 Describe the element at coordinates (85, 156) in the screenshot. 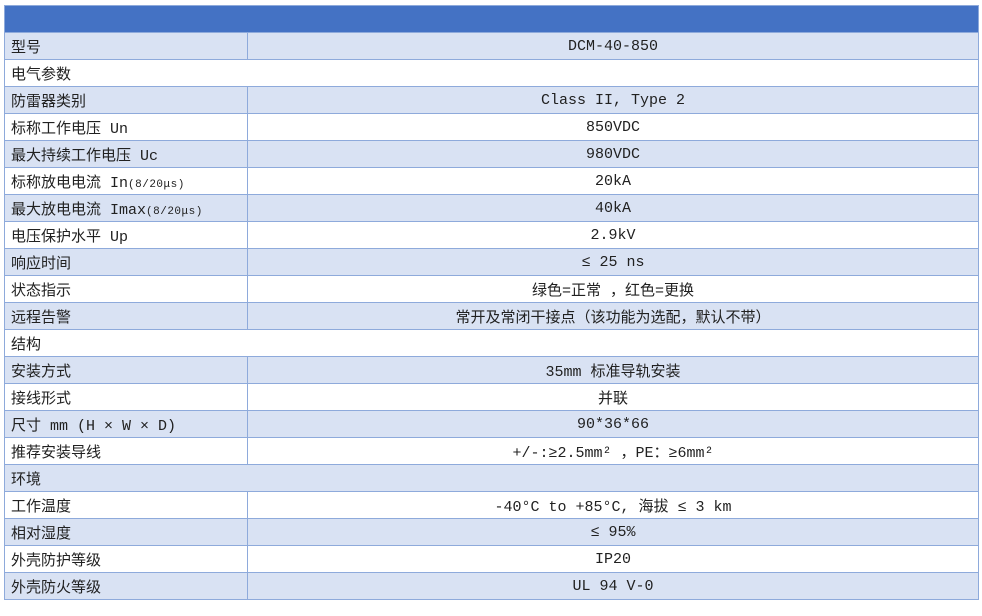

I see `param-label-text: 最大持续工作电压 Uc` at that location.